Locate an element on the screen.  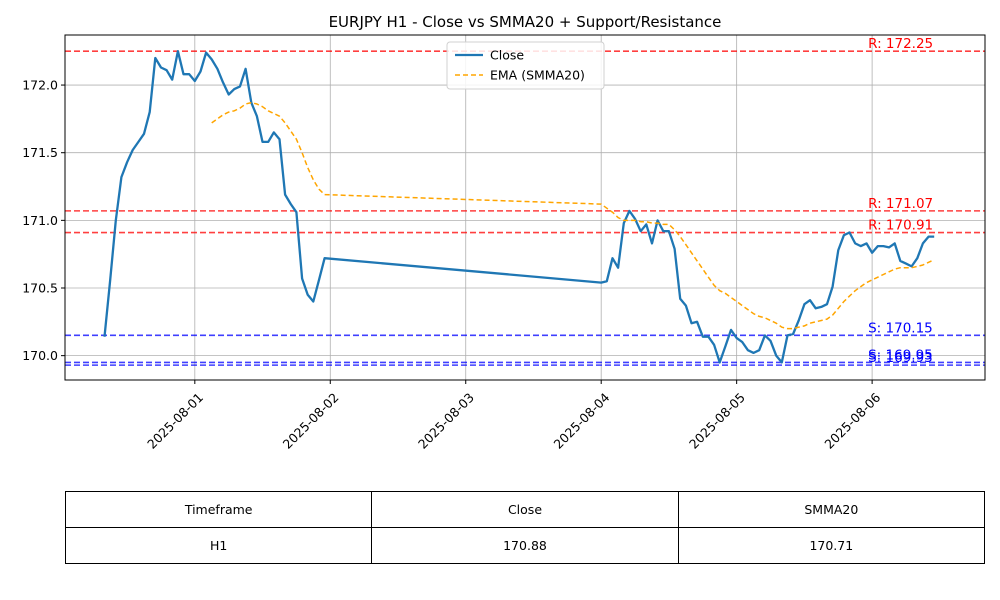
legend-label: Close is located at coordinates (507, 55).